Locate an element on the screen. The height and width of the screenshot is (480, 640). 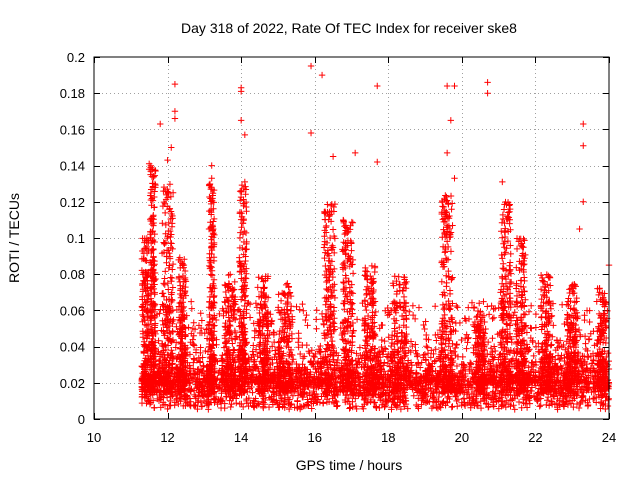
y-tick-label: 0.14 is located at coordinates (72, 166).